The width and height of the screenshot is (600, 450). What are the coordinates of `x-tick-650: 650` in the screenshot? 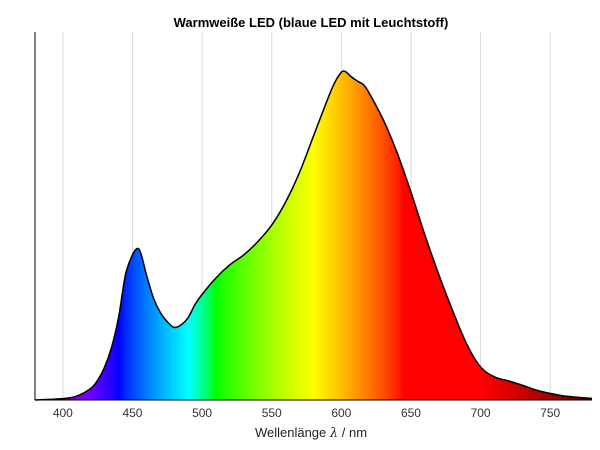 It's located at (411, 413).